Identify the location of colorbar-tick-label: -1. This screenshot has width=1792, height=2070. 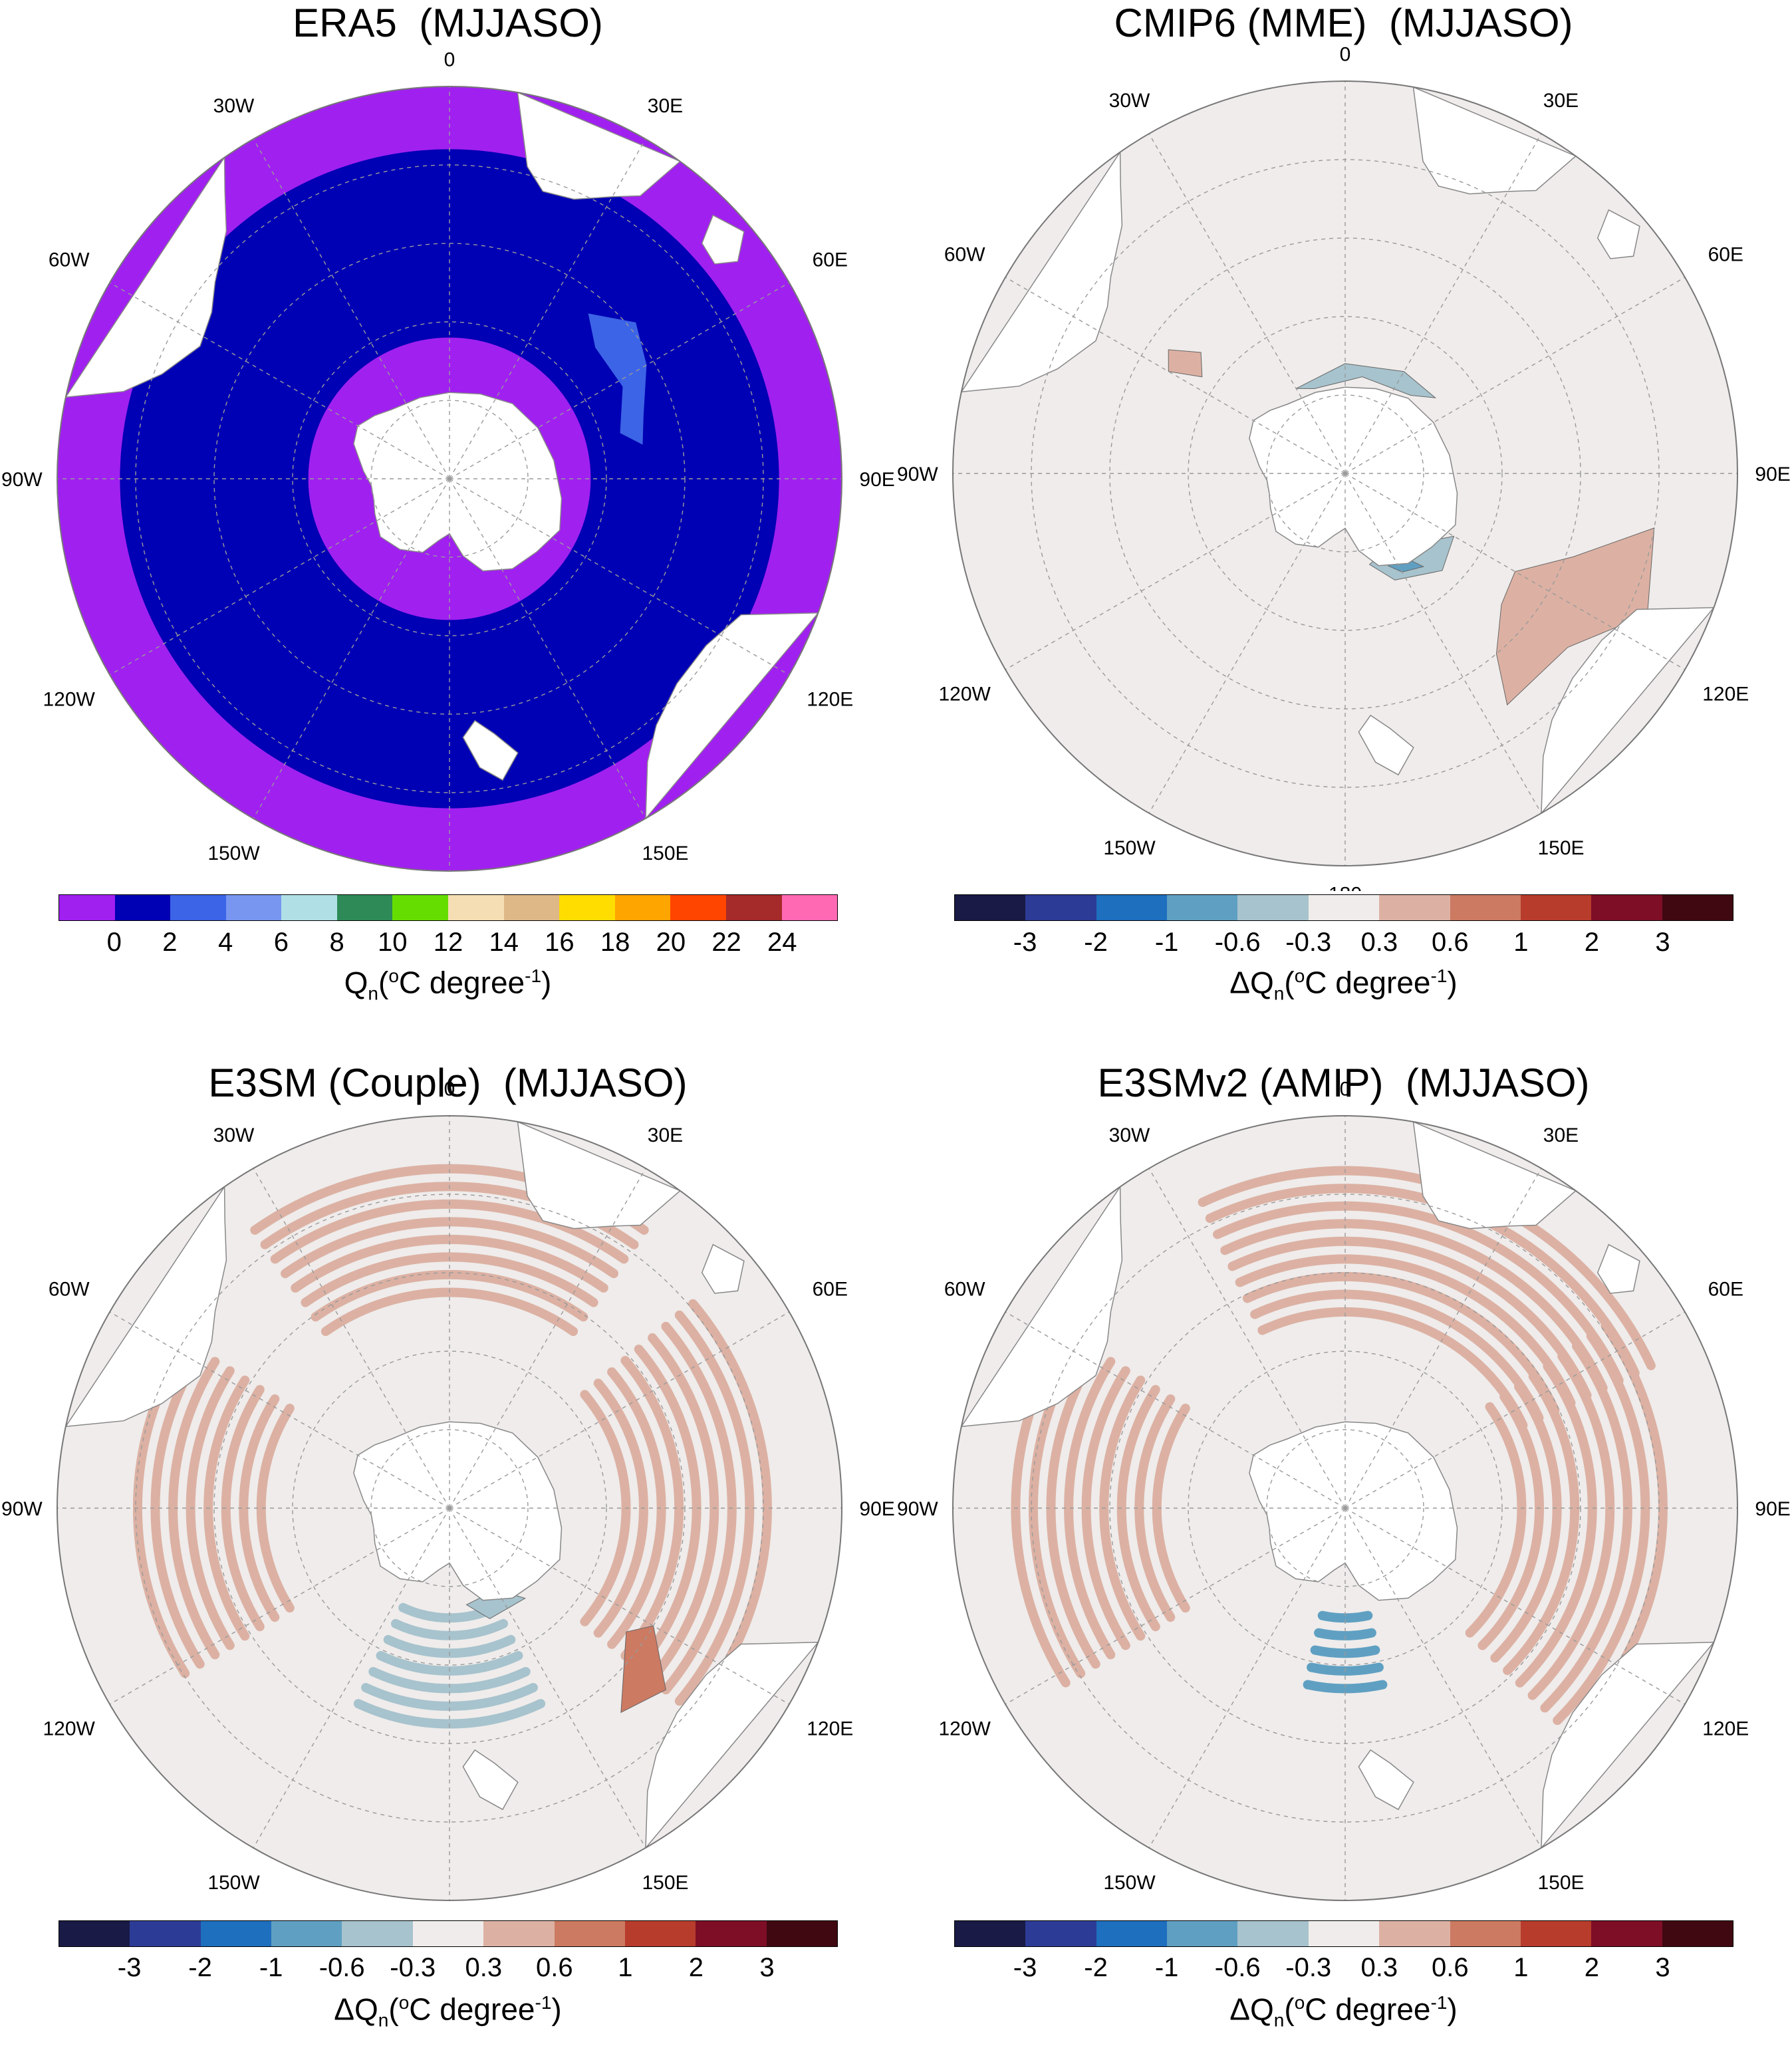
(1166, 942).